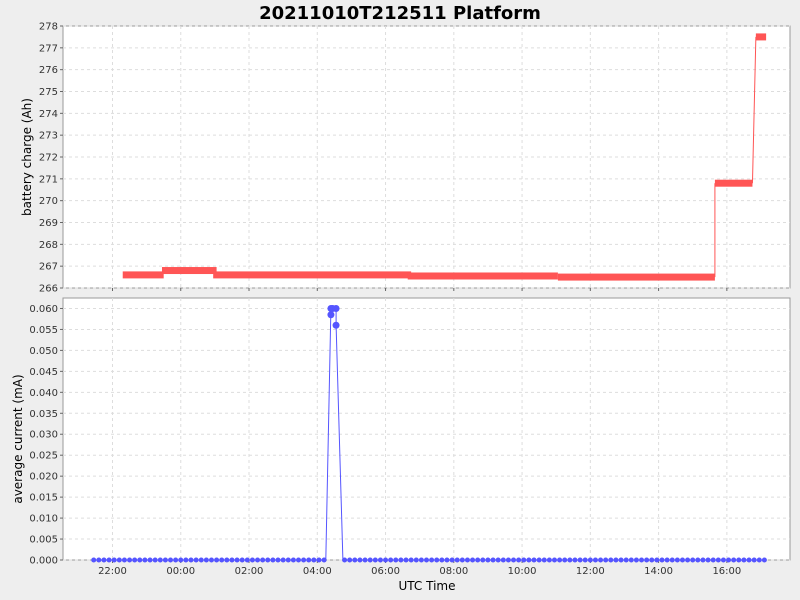  What do you see at coordinates (43, 330) in the screenshot?
I see `current-y-tick-label: 0.055` at bounding box center [43, 330].